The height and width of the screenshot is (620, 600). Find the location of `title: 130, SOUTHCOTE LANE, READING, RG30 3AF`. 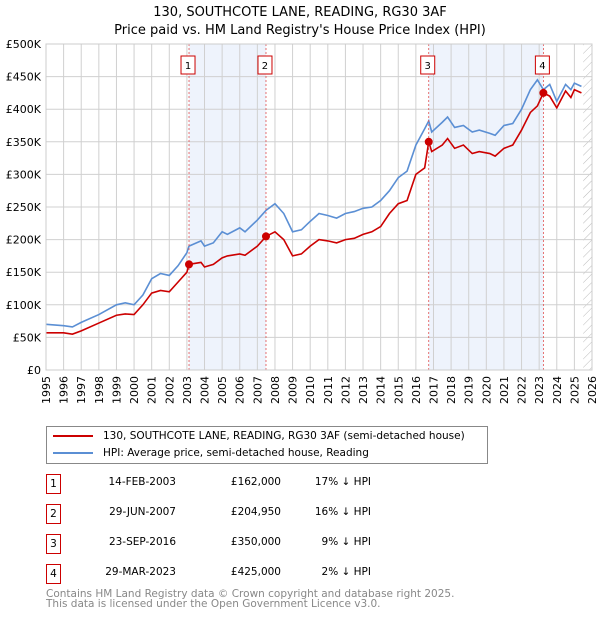

title: 130, SOUTHCOTE LANE, READING, RG30 3AF is located at coordinates (300, 12).